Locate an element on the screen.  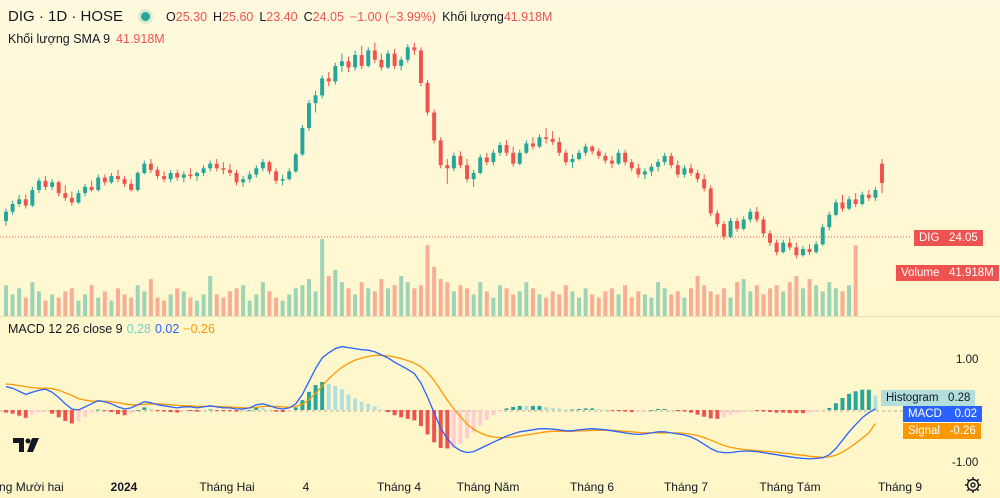
volume-sma-legend: Khối lượng SMA 9 41.918M is located at coordinates (86, 39).